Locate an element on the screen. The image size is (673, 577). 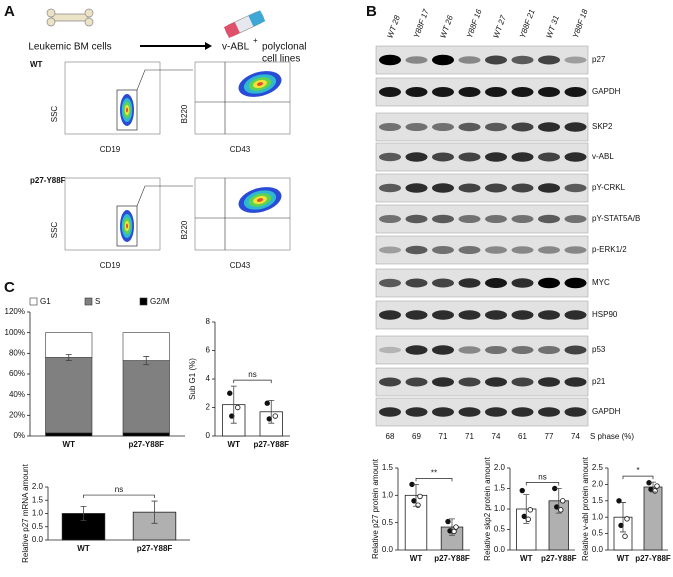
arrowhead is located at coordinates (208, 46).